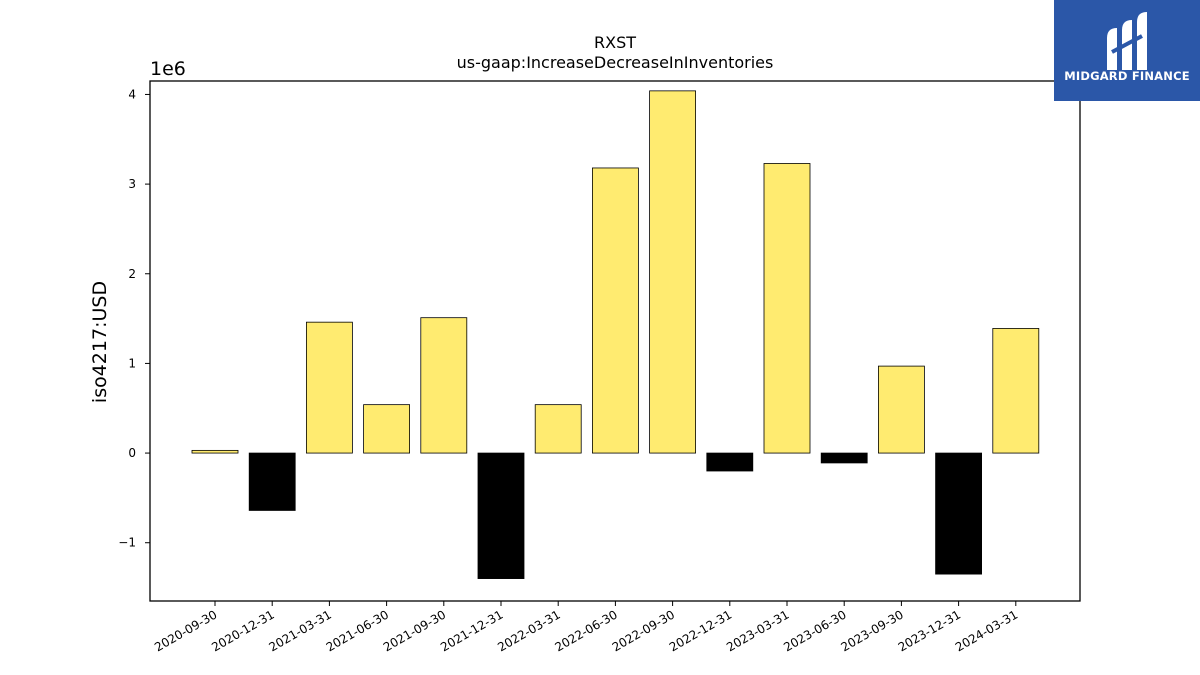  I want to click on midgard-logo-icon, so click(1127, 41).